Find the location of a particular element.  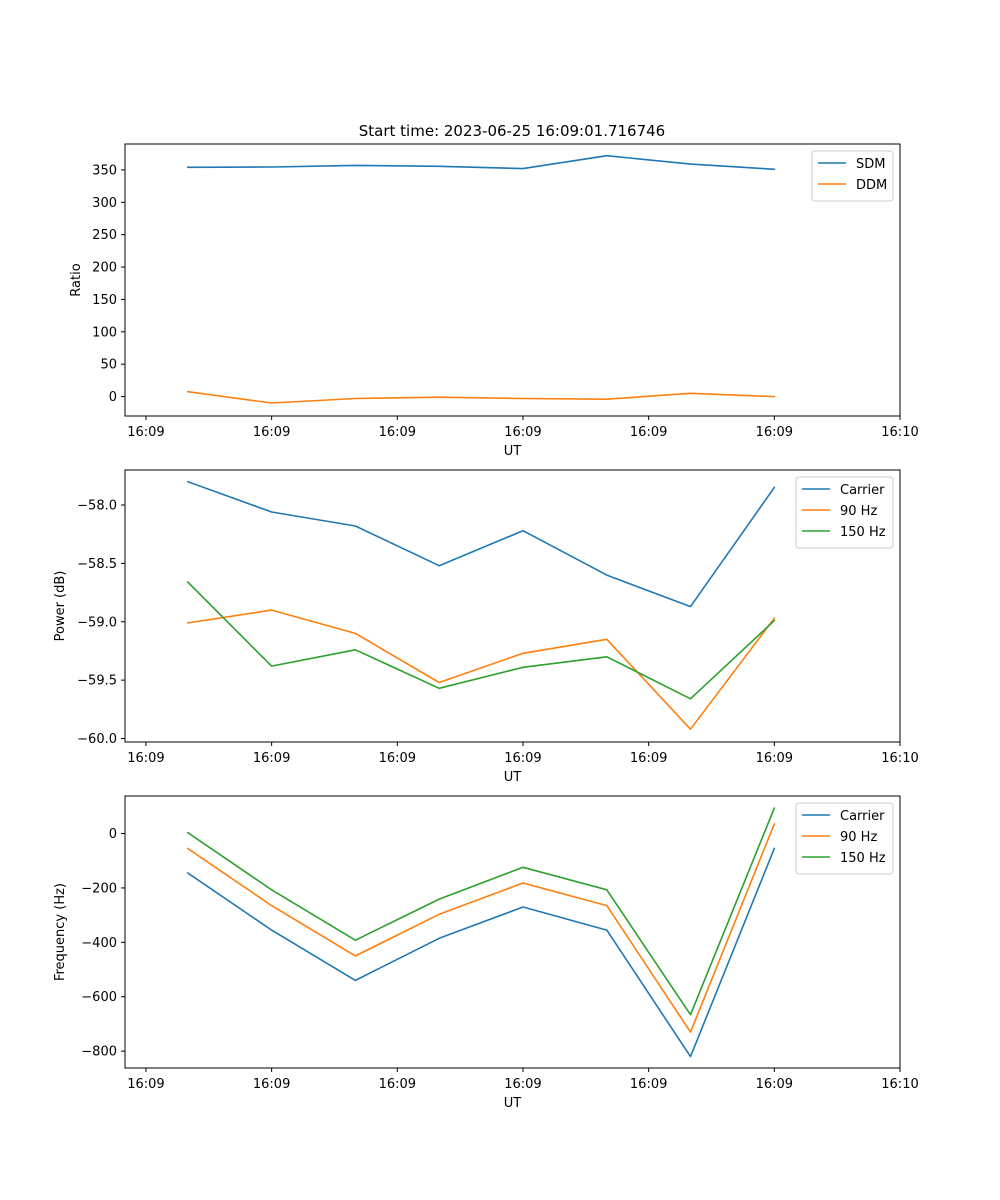

y-tick-label: −58.5 is located at coordinates (97, 564).